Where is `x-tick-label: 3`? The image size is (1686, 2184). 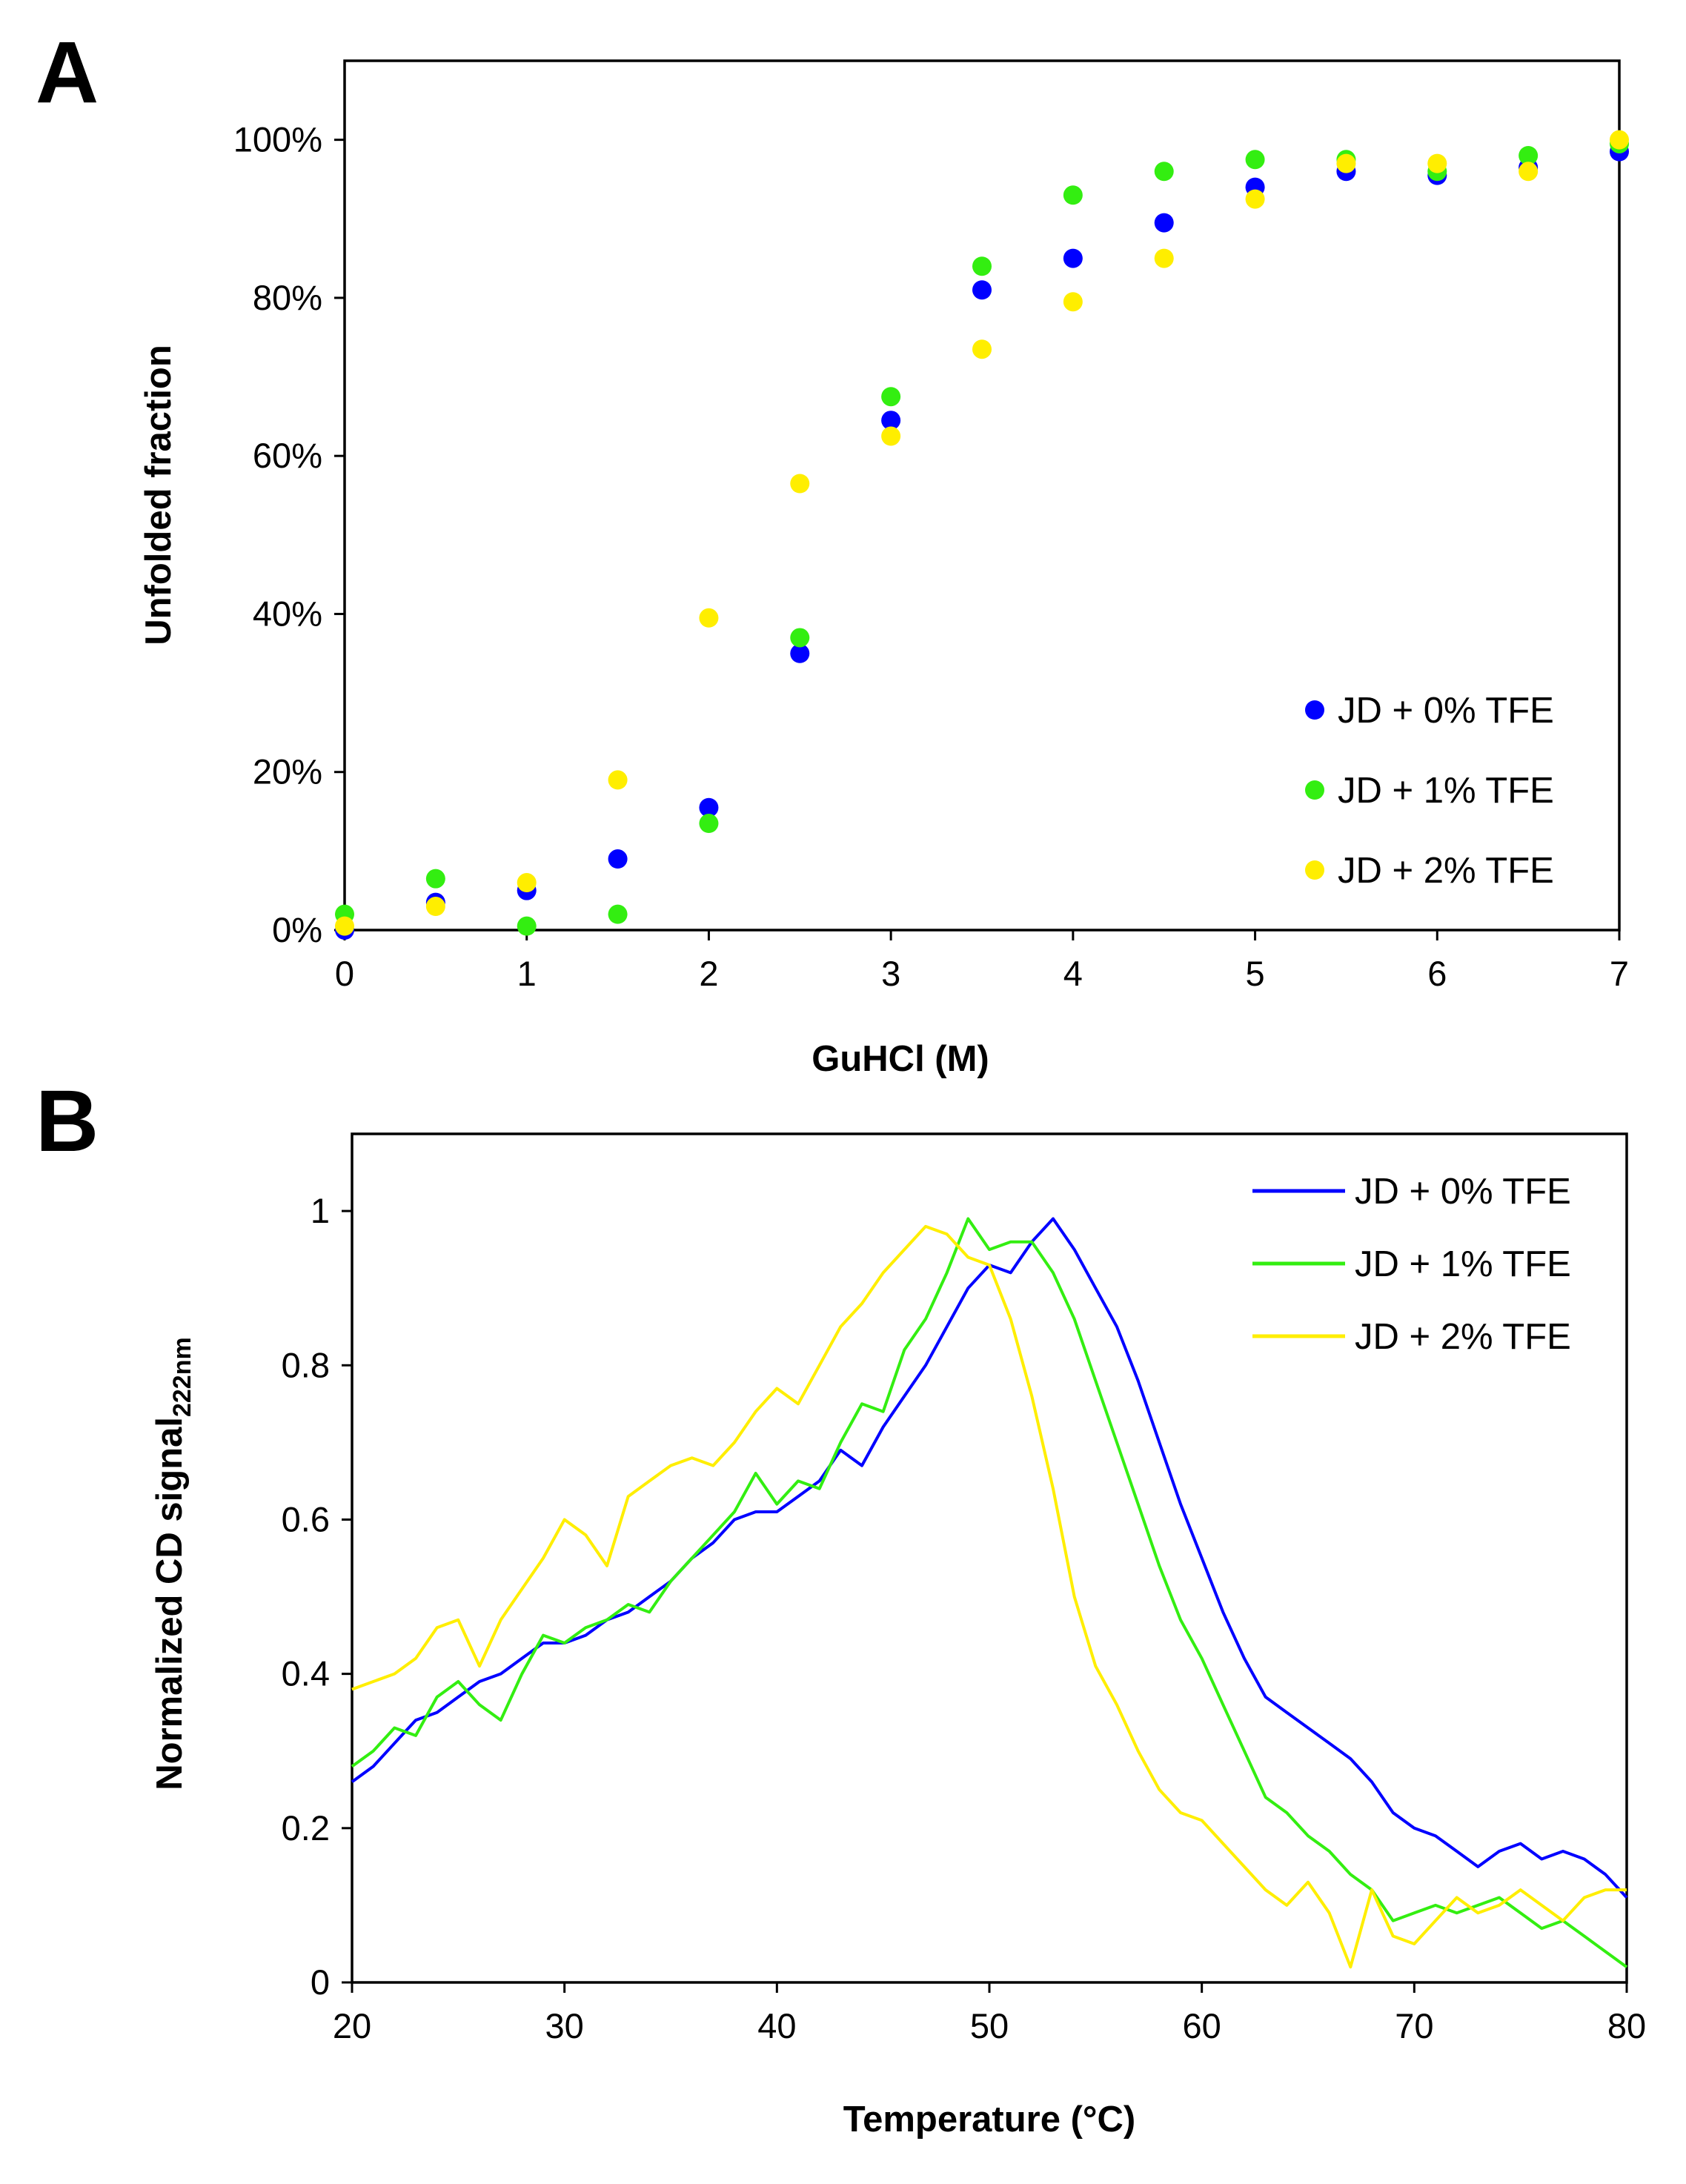 x-tick-label: 3 is located at coordinates (890, 974).